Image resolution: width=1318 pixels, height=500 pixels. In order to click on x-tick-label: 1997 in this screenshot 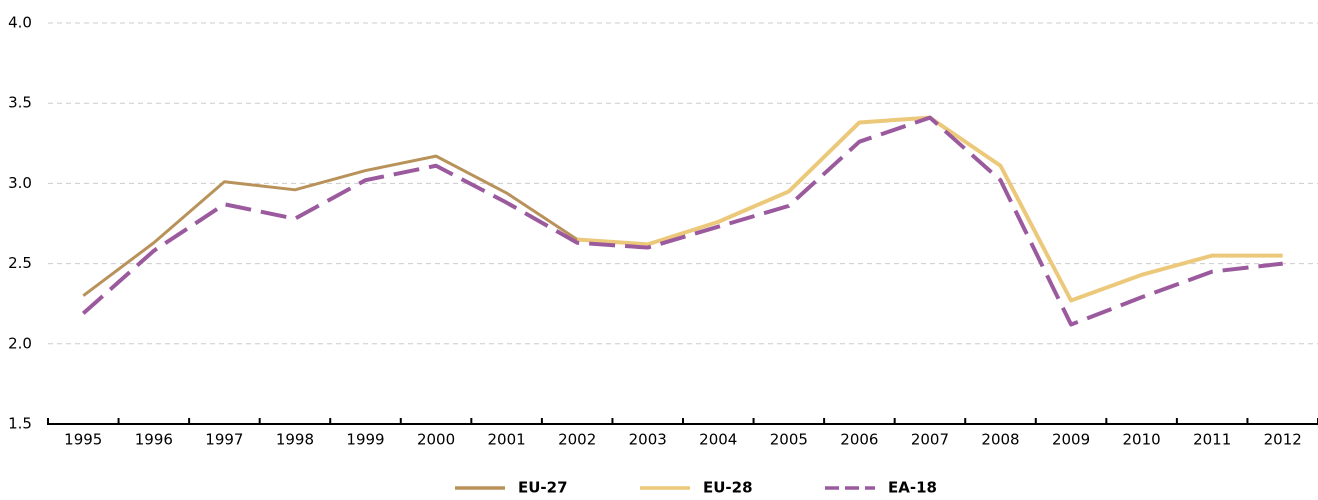, I will do `click(224, 440)`.